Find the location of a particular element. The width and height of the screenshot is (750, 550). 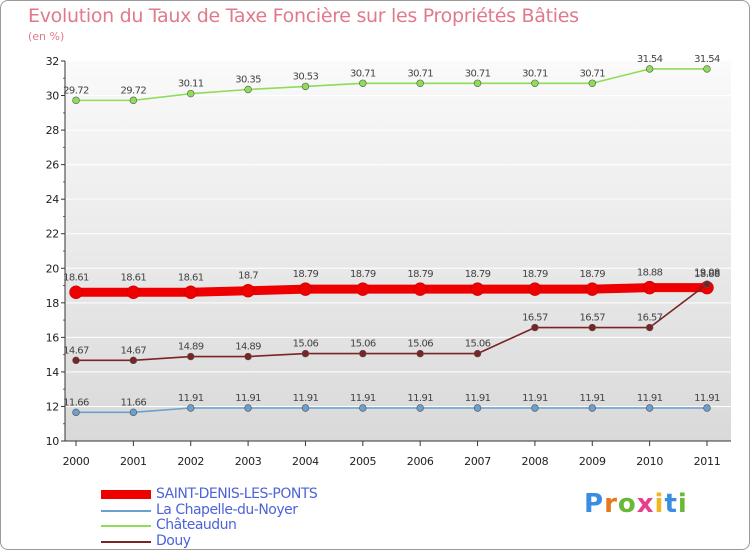

y-tick-label: 24 is located at coordinates (53, 199).